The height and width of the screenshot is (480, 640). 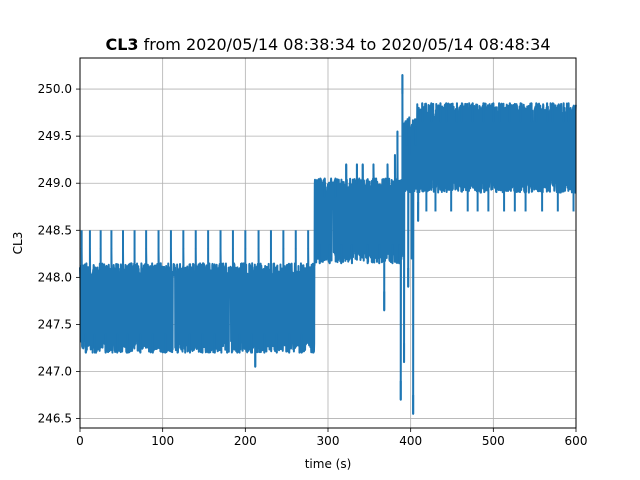 I want to click on y-tick-label: 249.5, so click(x=55, y=136).